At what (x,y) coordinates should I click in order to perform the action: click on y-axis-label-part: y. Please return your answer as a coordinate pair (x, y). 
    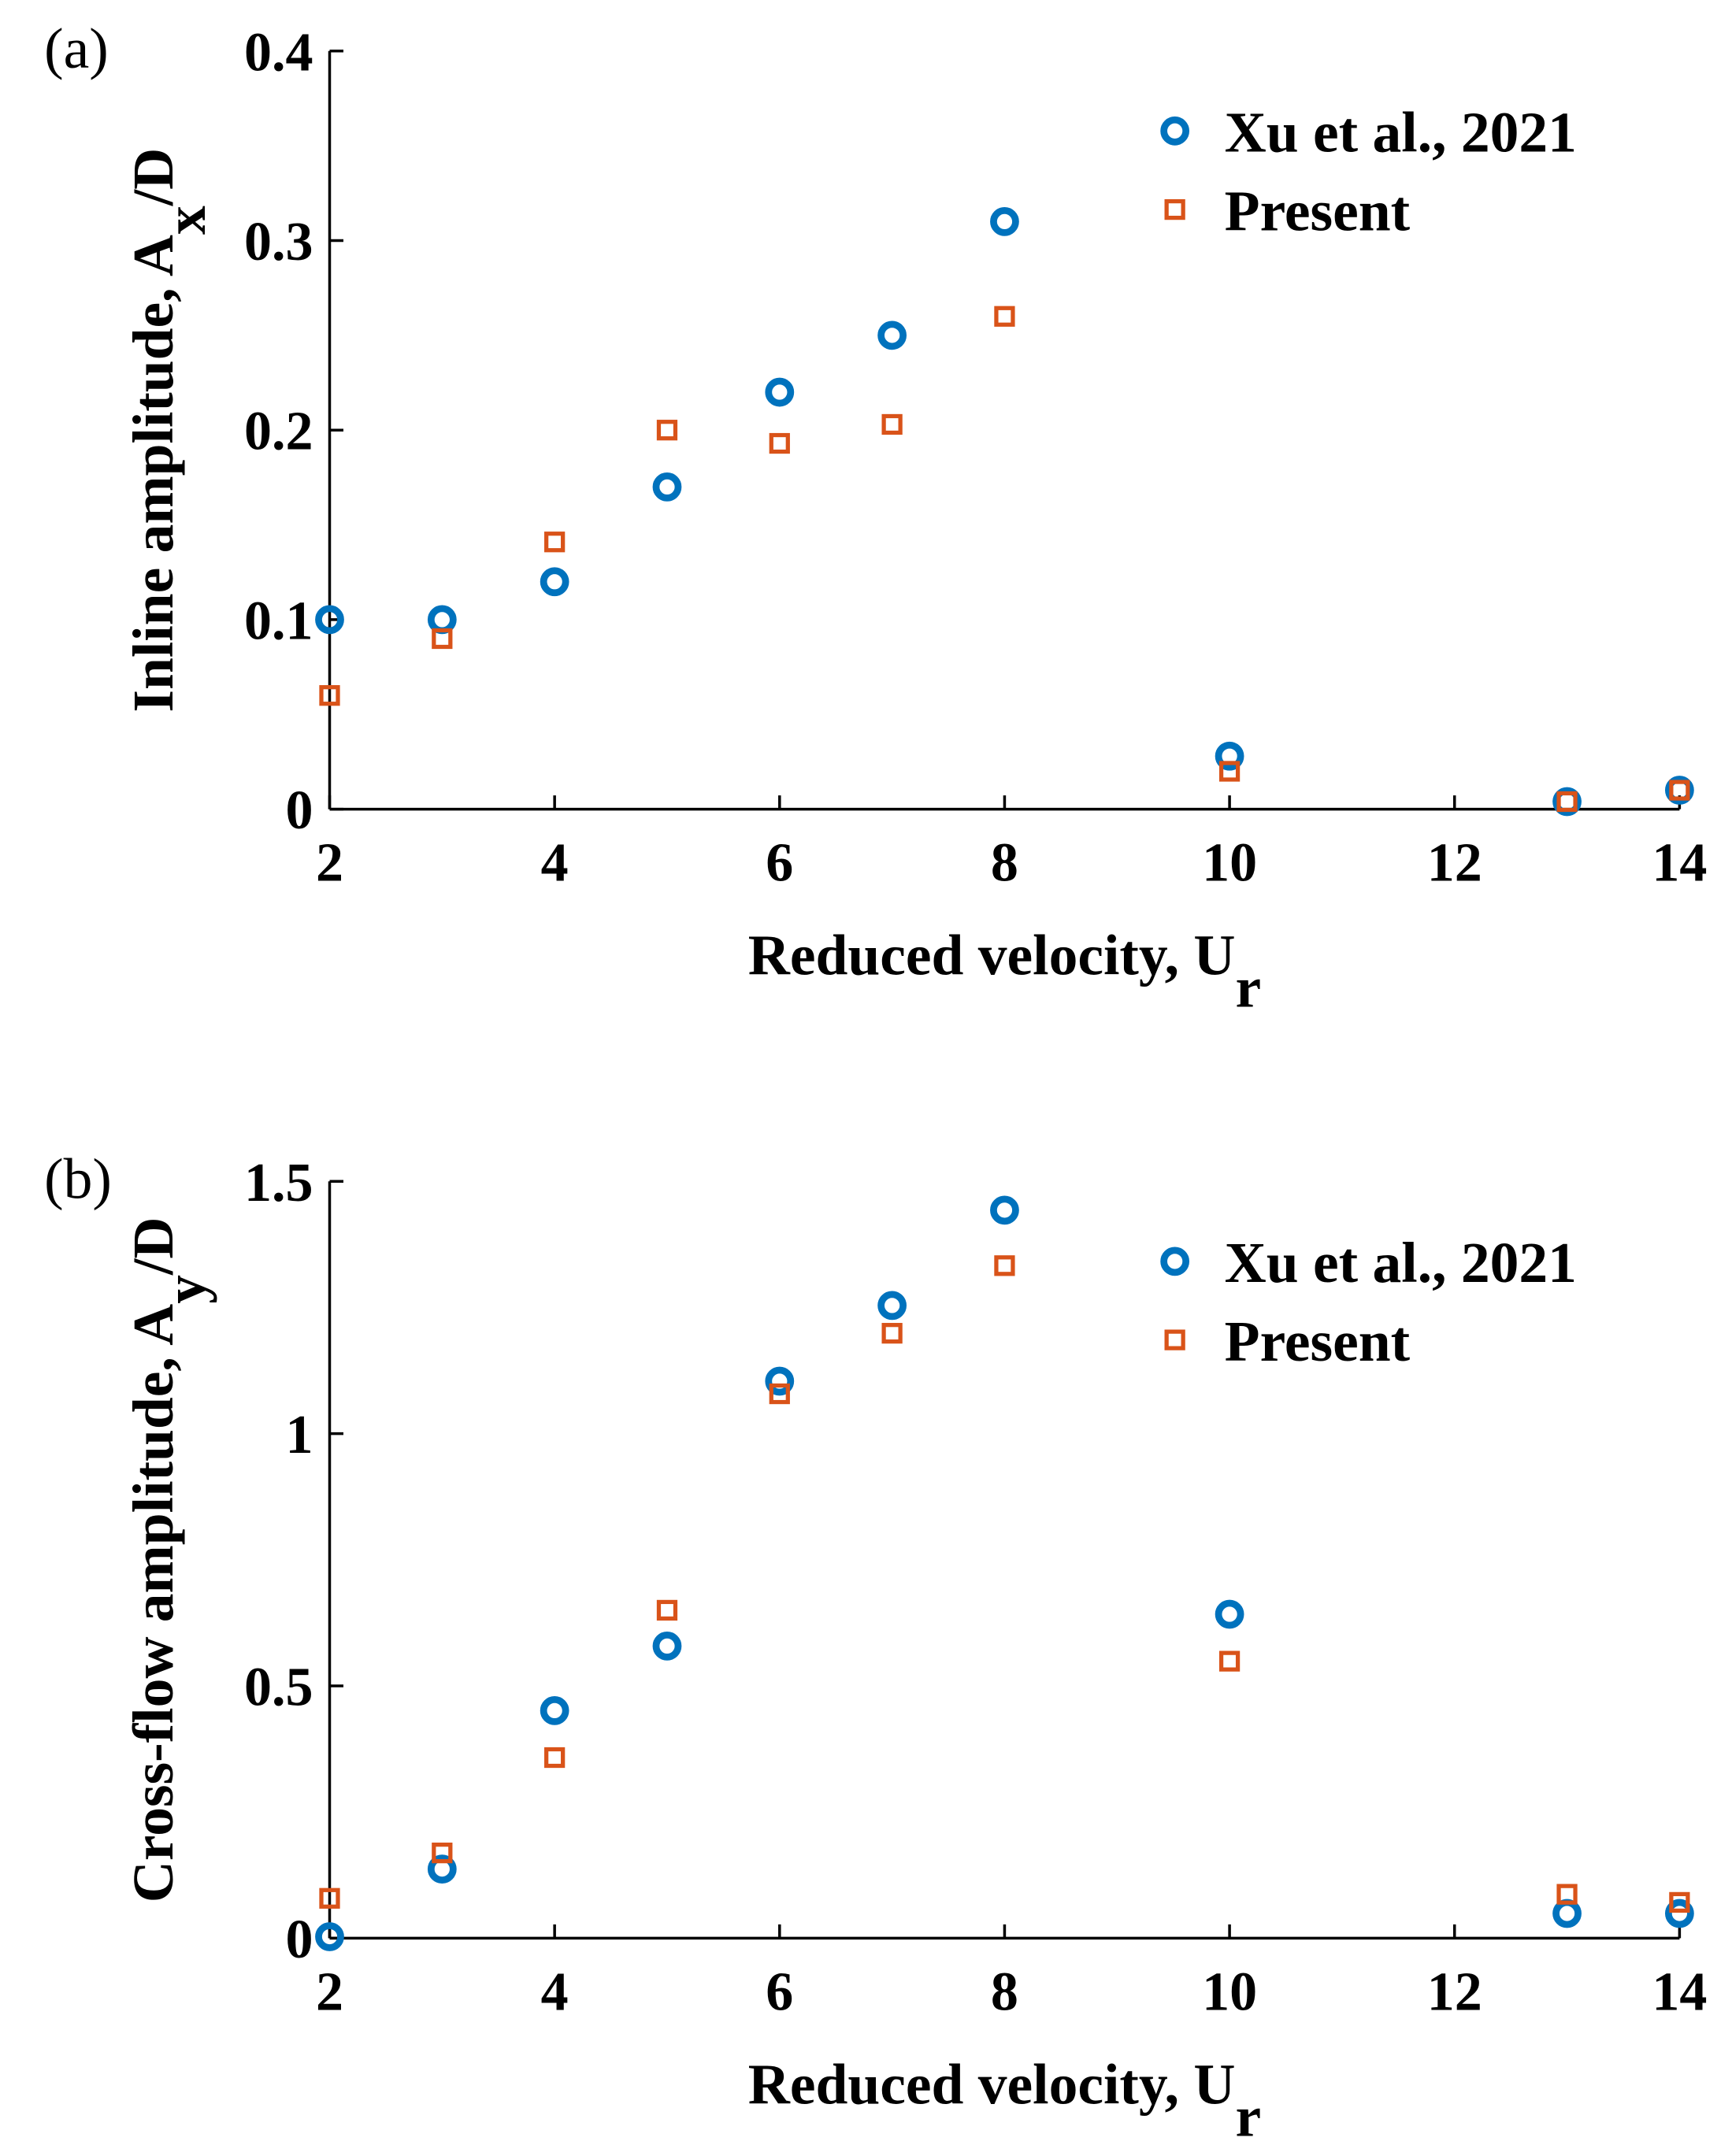
    Looking at the image, I should click on (185, 1289).